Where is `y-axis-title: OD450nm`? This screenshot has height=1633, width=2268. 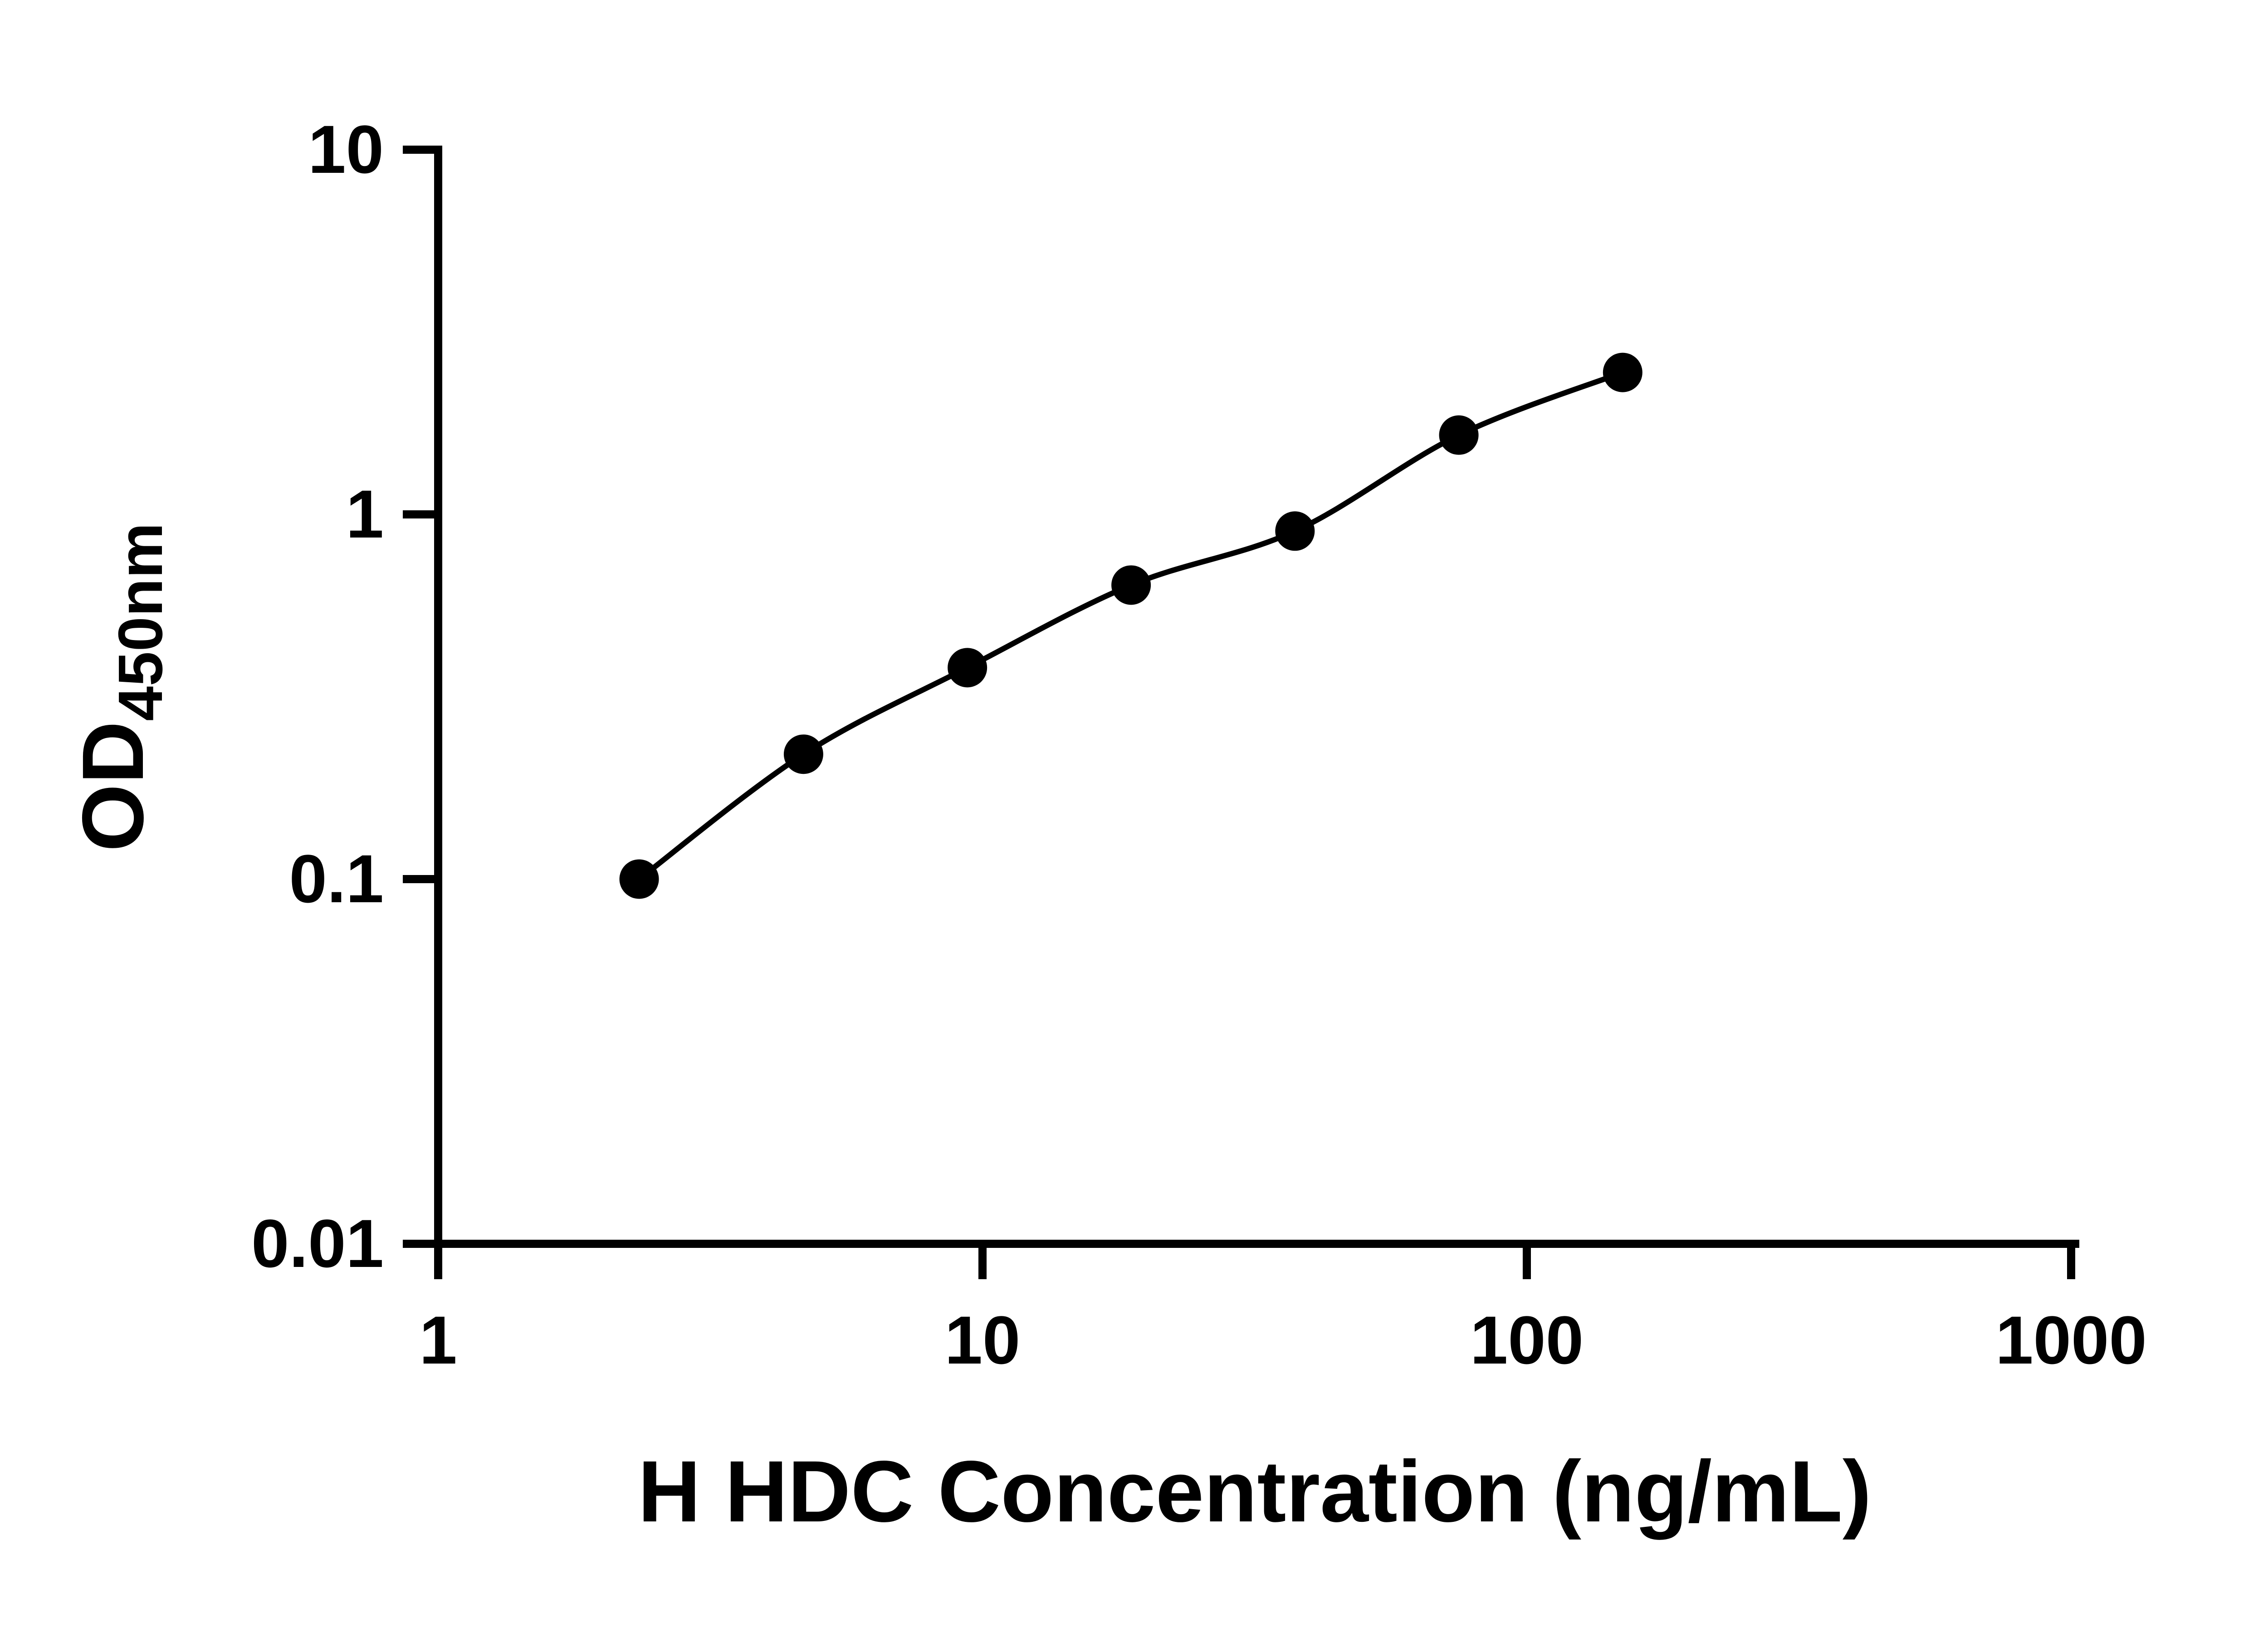
y-axis-title: OD450nm is located at coordinates (120, 687).